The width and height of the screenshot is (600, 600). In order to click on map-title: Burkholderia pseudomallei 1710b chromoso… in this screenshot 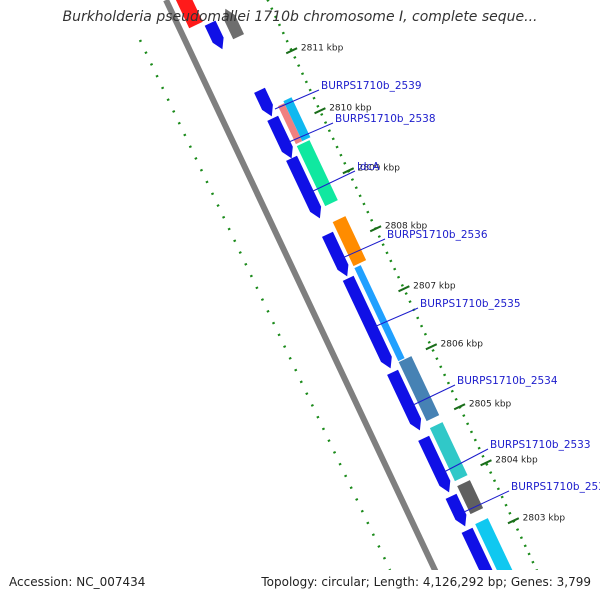, I will do `click(300, 17)`.